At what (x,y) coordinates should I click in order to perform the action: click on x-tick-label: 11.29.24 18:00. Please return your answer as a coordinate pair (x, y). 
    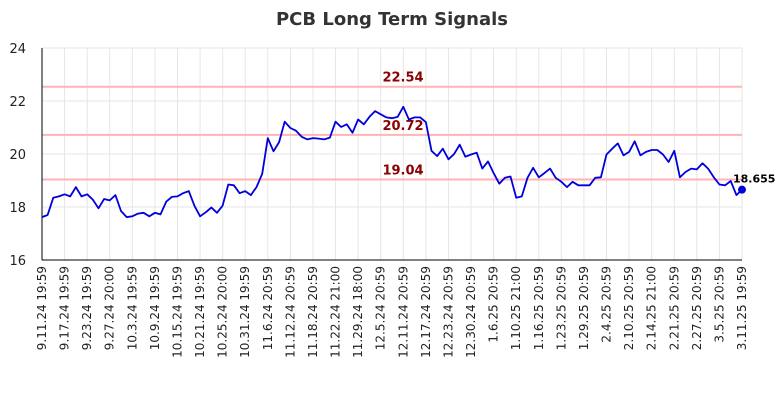
    Looking at the image, I should click on (358, 312).